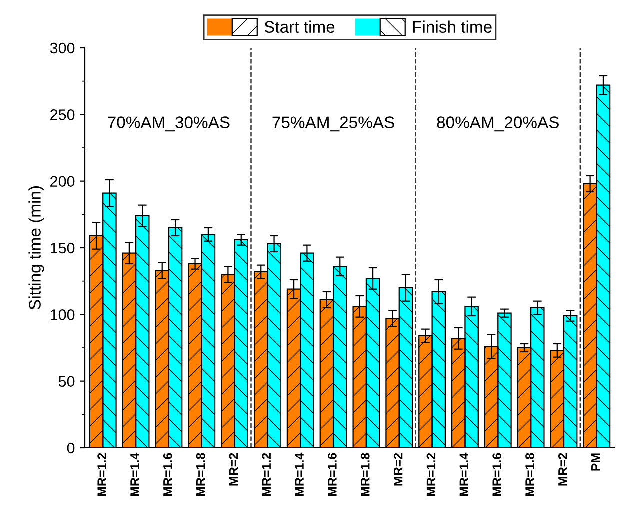  I want to click on annotation: 70%AM_30%AS, so click(169, 124).